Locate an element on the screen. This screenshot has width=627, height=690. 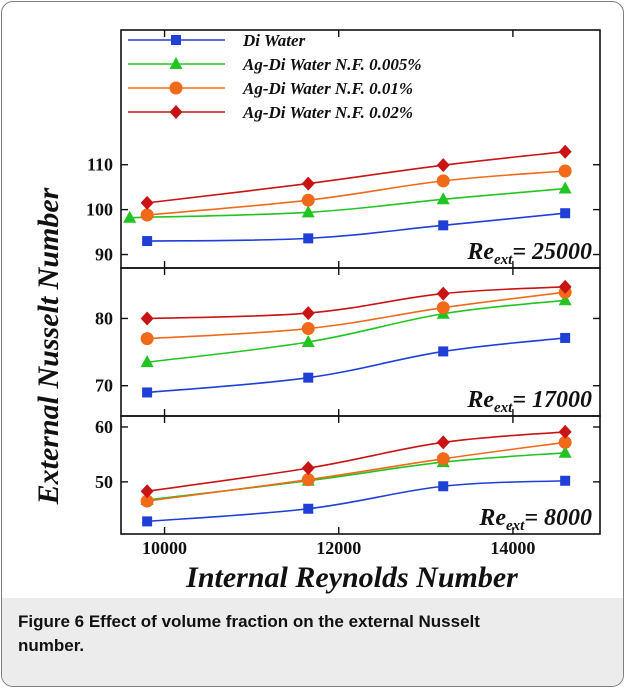
legend-label: Ag-Di Water N.F. 0.01% is located at coordinates (327, 88).